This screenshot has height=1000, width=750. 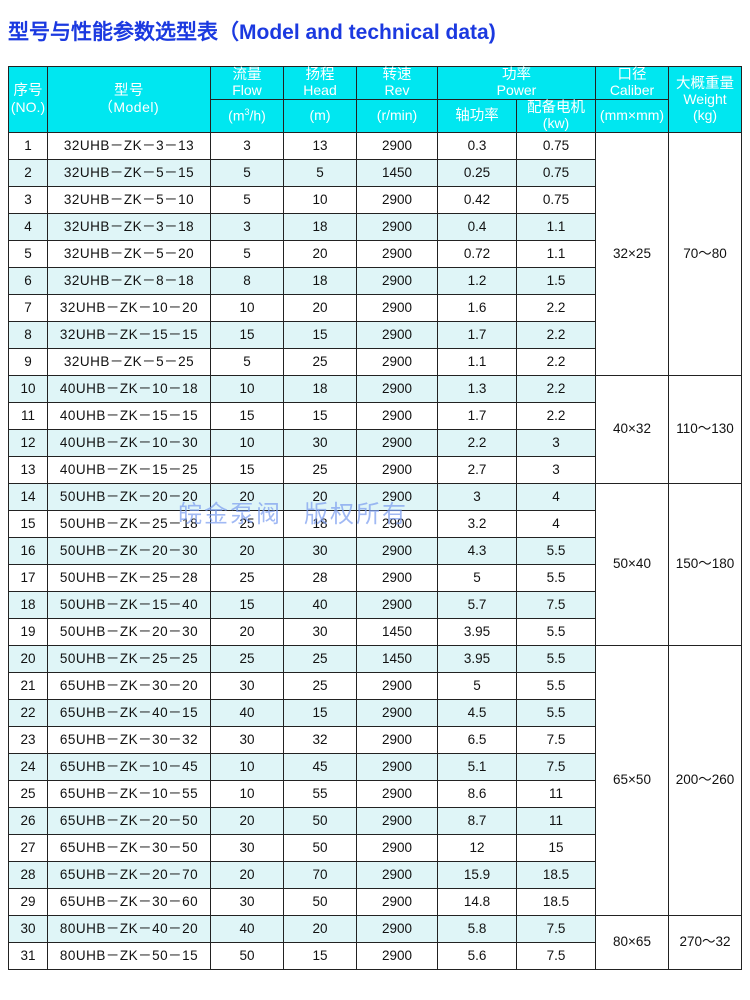 What do you see at coordinates (28, 496) in the screenshot?
I see `cell-no: 14` at bounding box center [28, 496].